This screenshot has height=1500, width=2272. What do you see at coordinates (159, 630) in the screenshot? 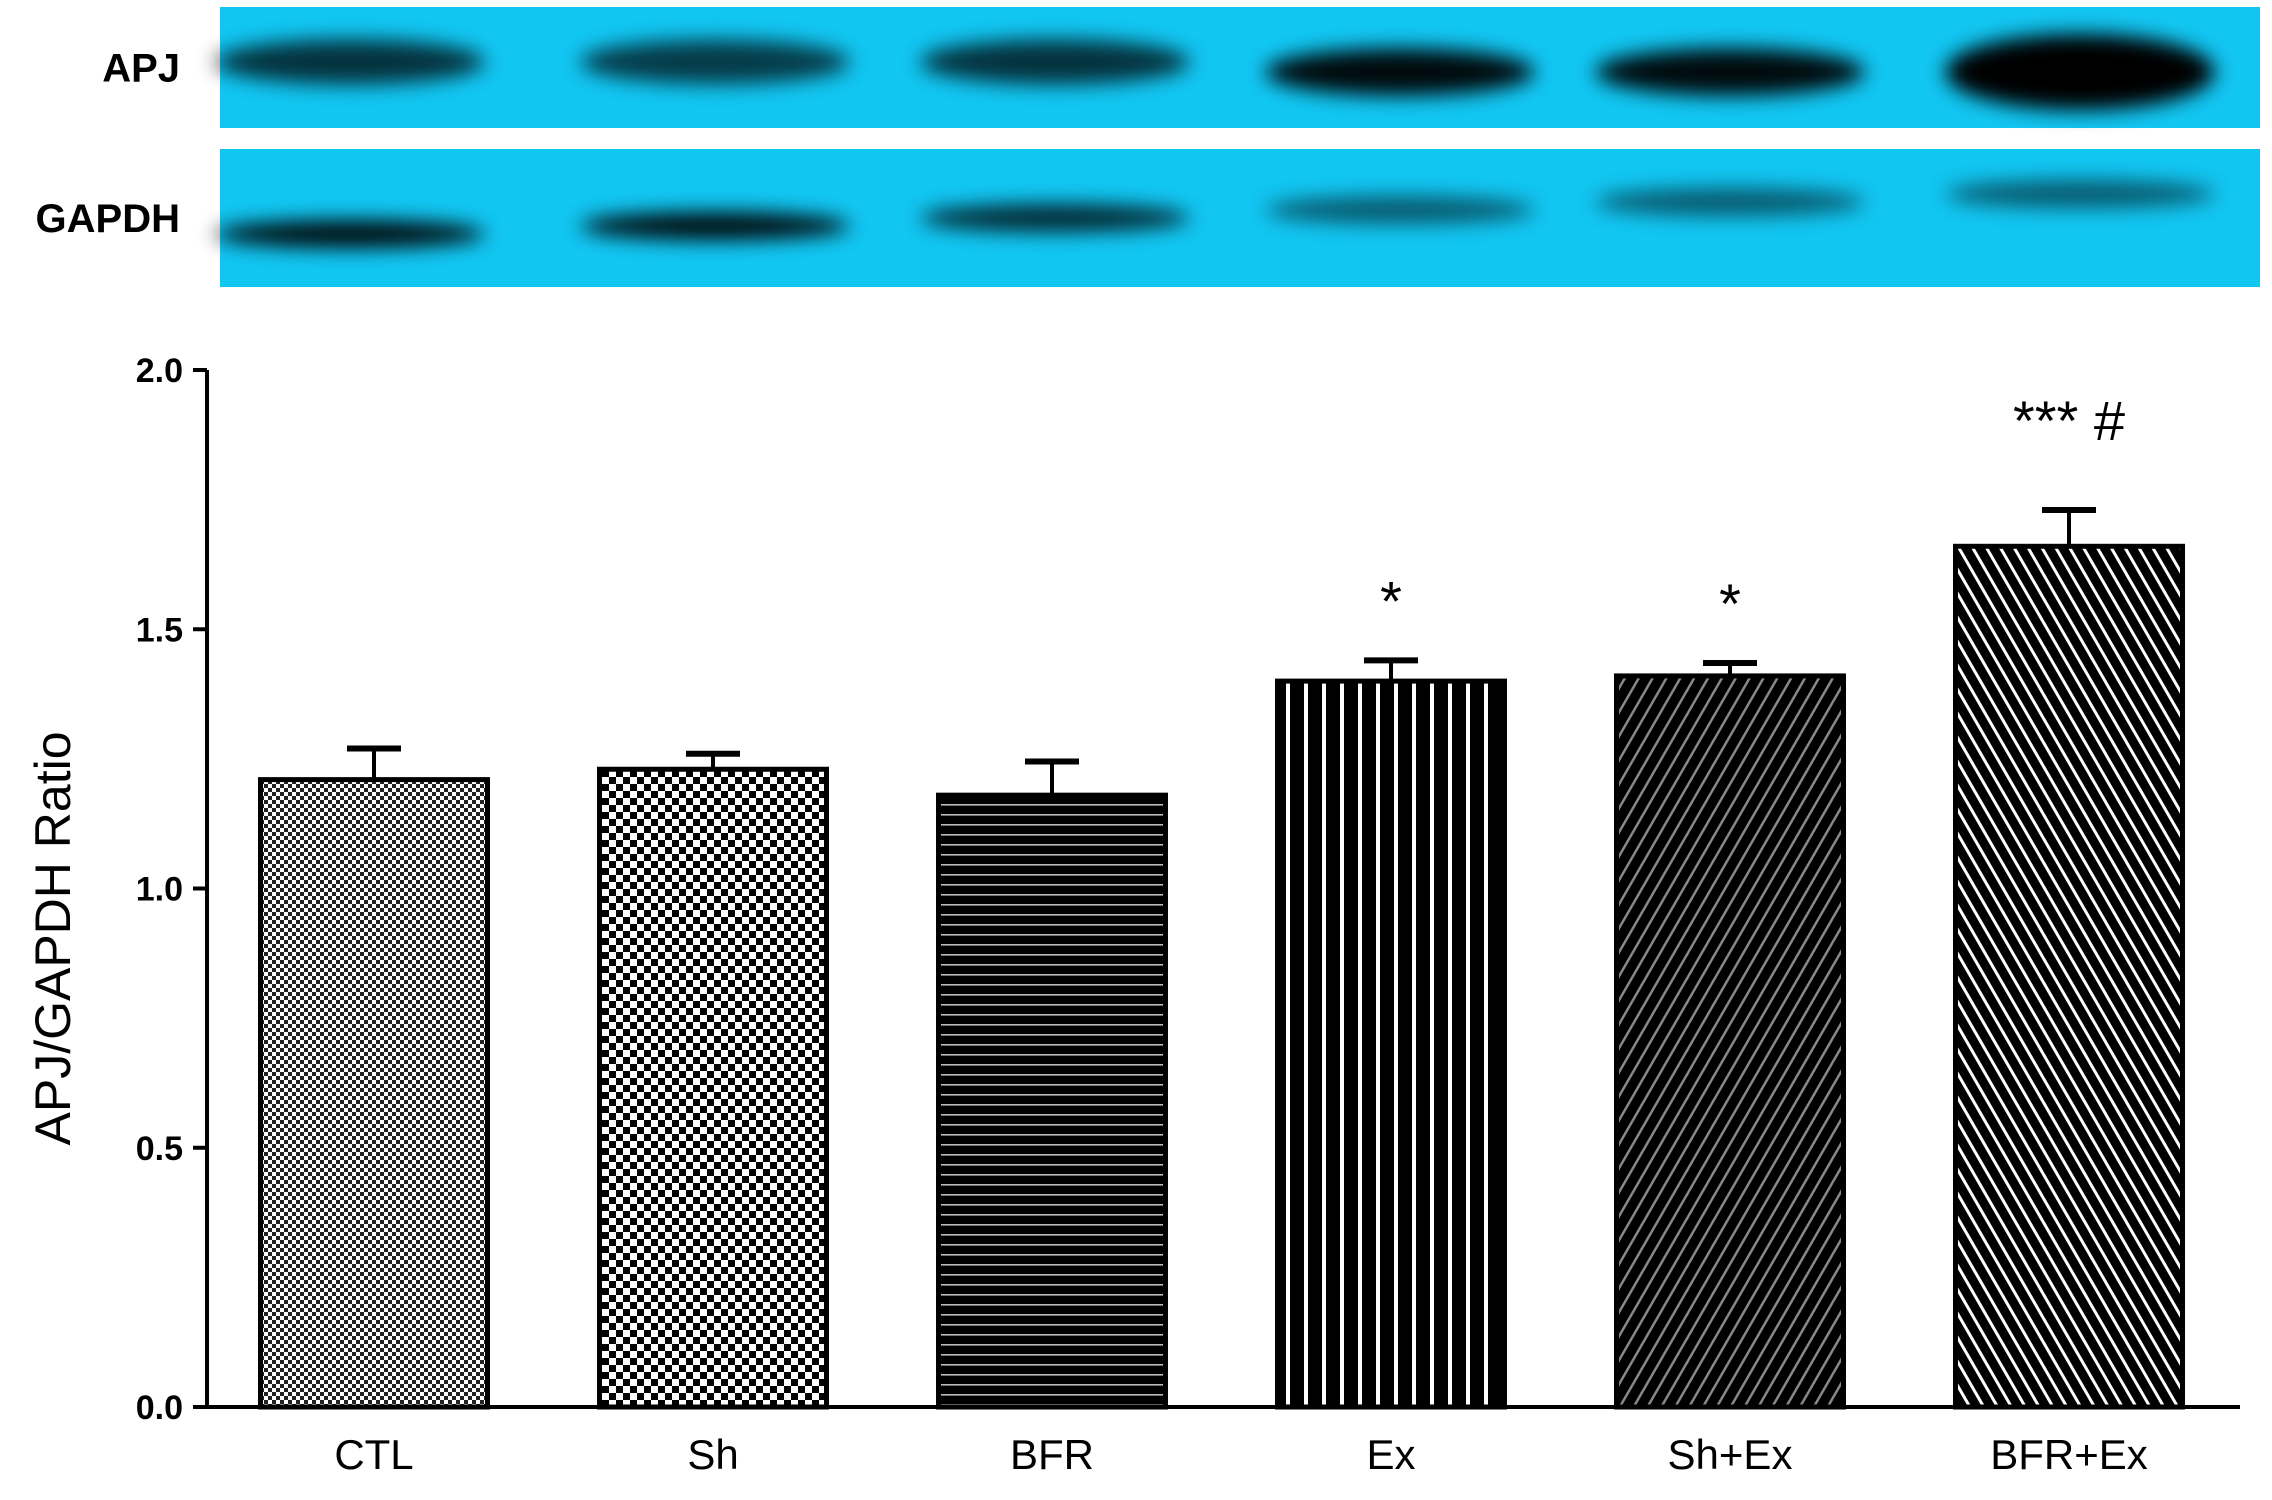
I see `y-tick-label: 1.5` at bounding box center [159, 630].